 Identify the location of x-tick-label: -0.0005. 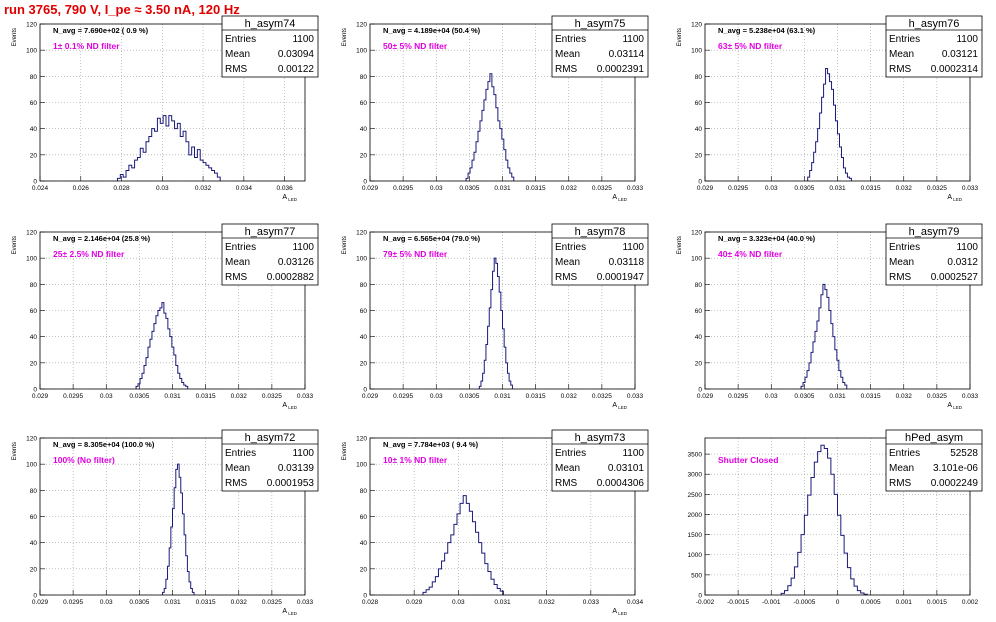
(804, 602).